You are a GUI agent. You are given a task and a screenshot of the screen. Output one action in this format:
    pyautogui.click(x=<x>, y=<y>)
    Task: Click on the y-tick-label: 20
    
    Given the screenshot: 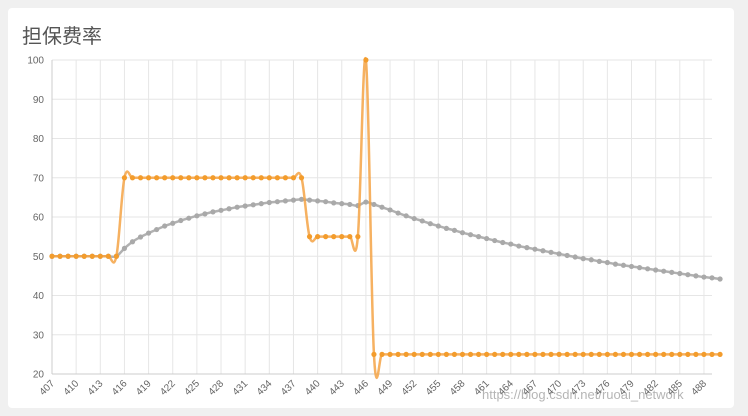 What is the action you would take?
    pyautogui.click(x=39, y=375)
    